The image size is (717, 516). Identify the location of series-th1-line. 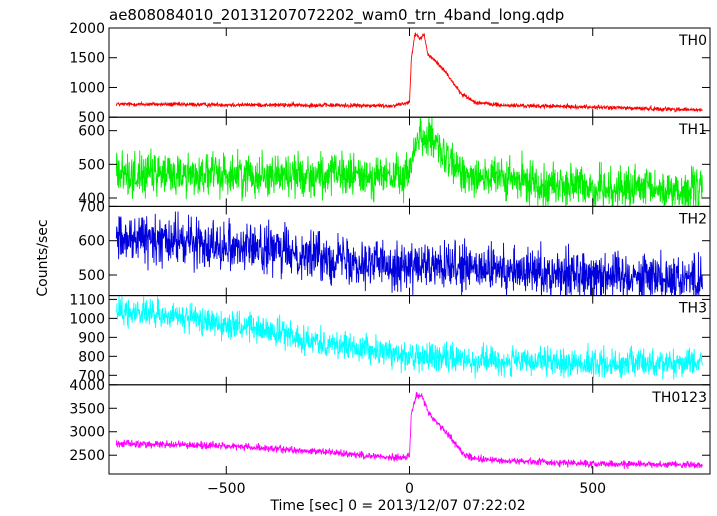
(409, 162).